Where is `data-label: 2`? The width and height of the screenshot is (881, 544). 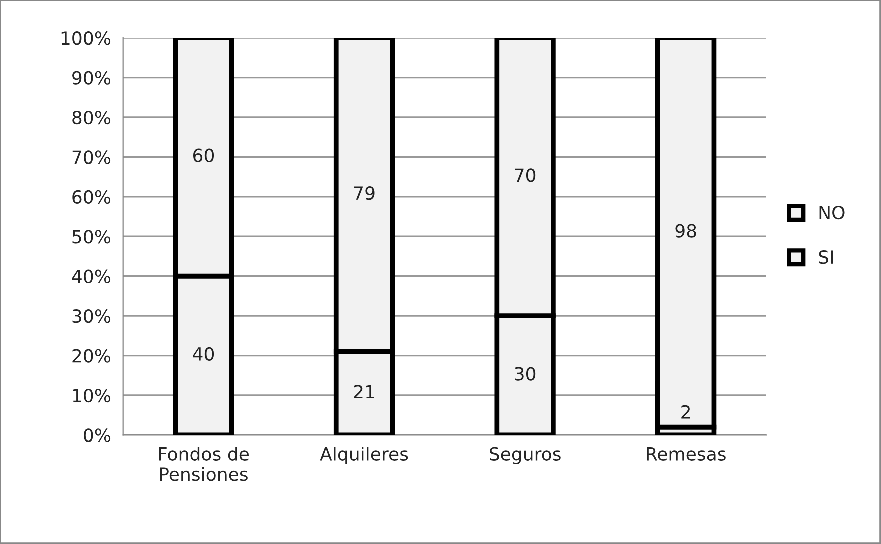
data-label: 2 is located at coordinates (686, 412).